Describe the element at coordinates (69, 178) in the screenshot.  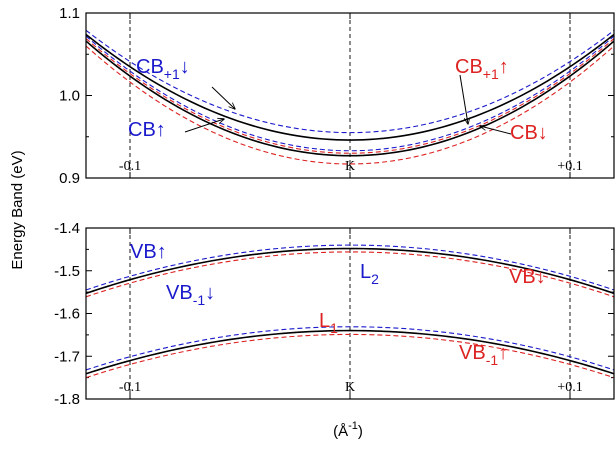
I see `y-tick-label: 0.9` at that location.